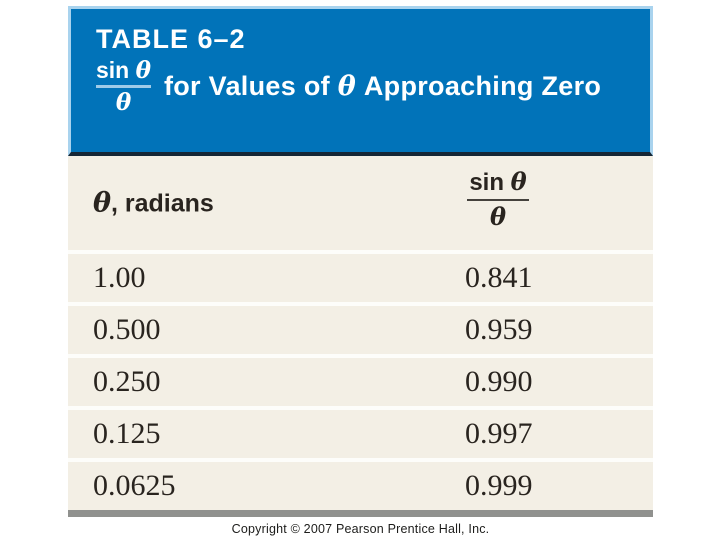 This screenshot has width=720, height=540. Describe the element at coordinates (127, 329) in the screenshot. I see `theta-value: 0.500` at that location.